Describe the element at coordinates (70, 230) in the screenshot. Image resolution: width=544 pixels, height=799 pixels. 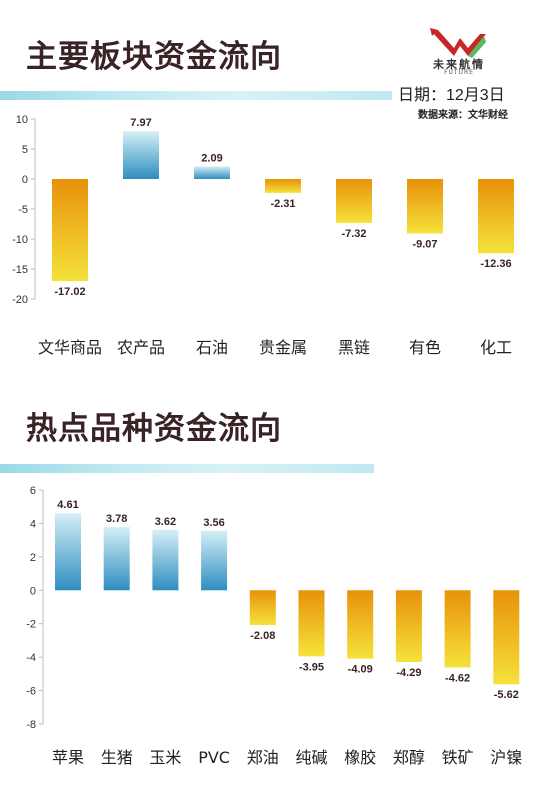
I see `bar-文华商品` at that location.